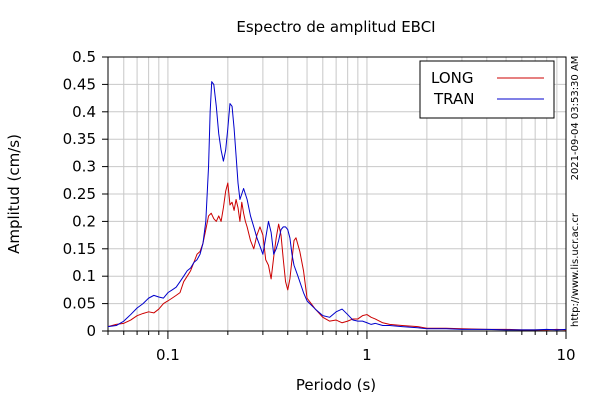 This screenshot has width=600, height=400. I want to click on legend: LONG TRAN, so click(487, 89).